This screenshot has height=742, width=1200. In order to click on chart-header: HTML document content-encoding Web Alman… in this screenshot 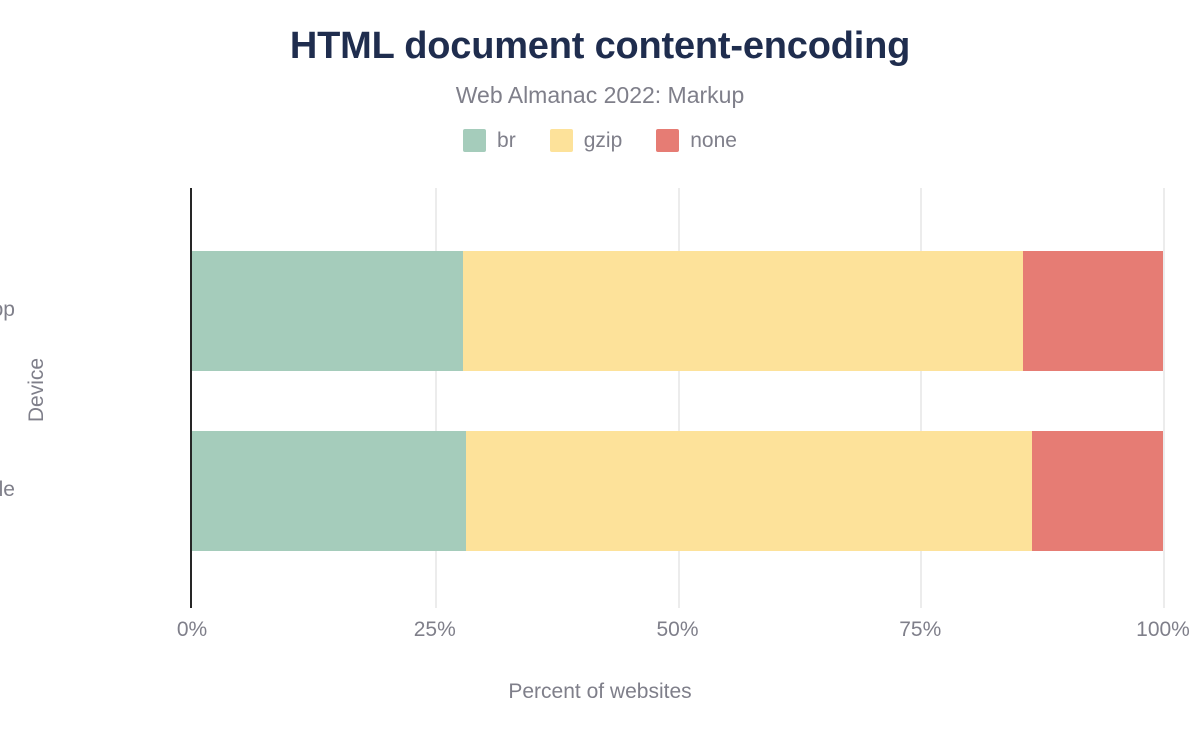, I will do `click(600, 54)`.